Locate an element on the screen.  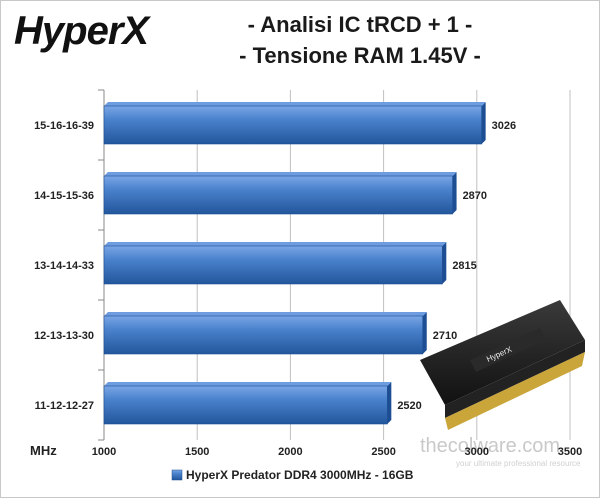
ram-module-image: HyperX is located at coordinates (502, 365).